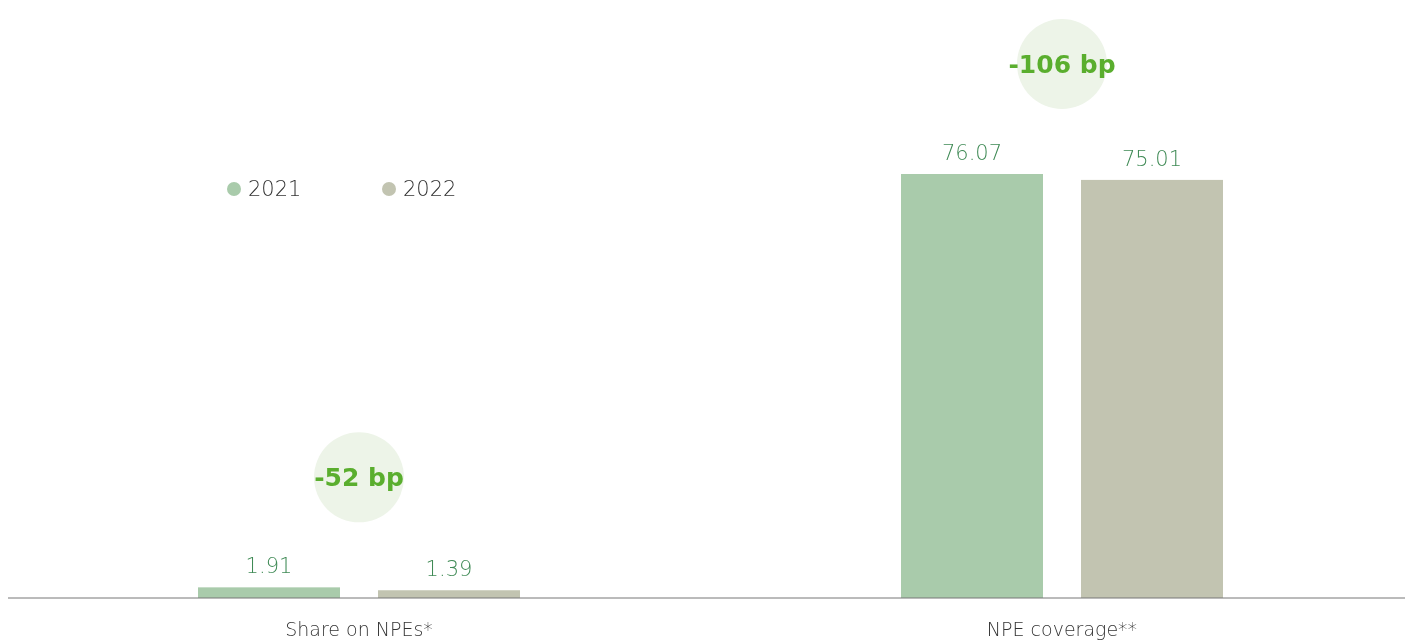  I want to click on x-tick-label: NPE coverage**, so click(1062, 629).